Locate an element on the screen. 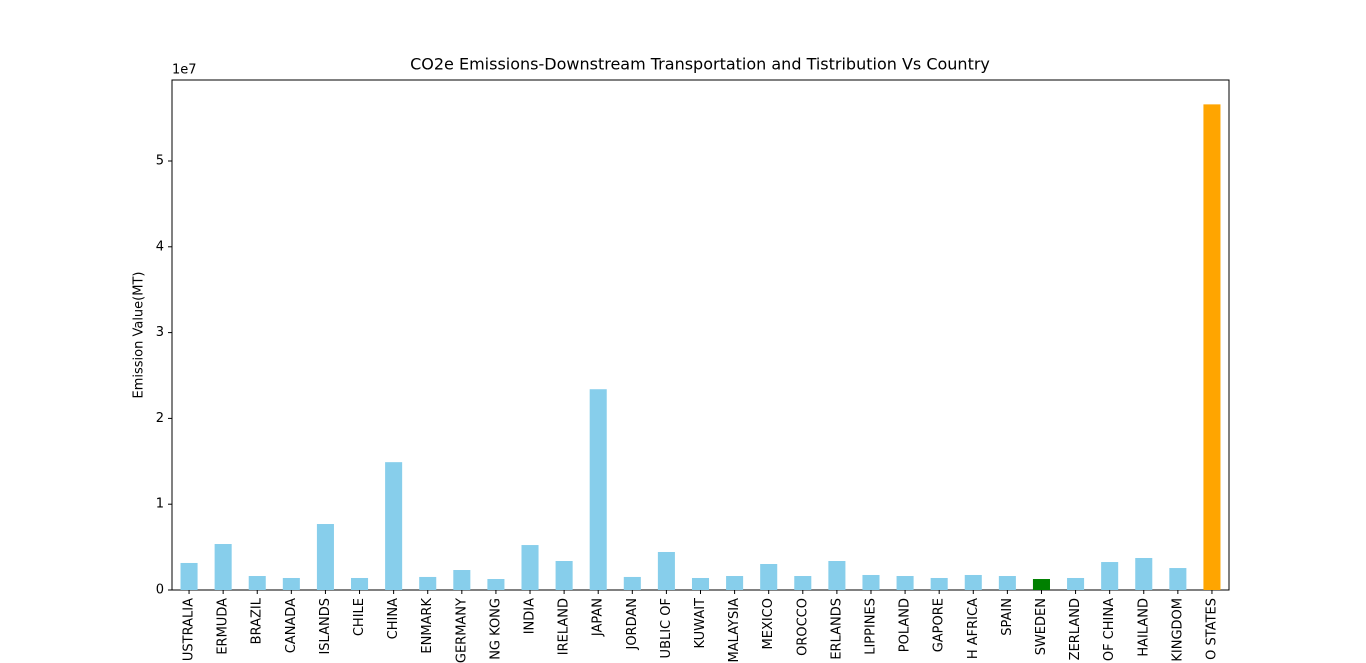 The image size is (1366, 663). y-tick-label: 1 is located at coordinates (160, 504).